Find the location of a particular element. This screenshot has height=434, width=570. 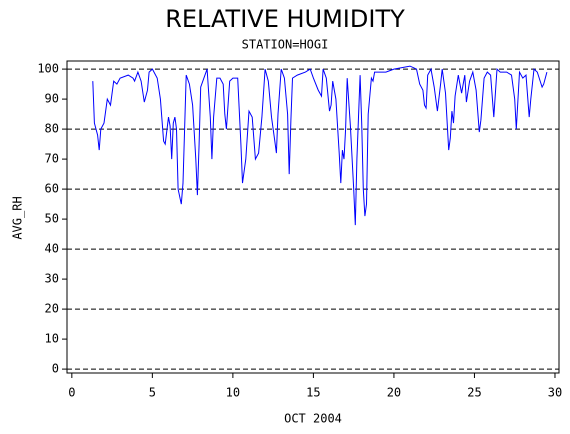

y-tick-label: 100 is located at coordinates (48, 69).